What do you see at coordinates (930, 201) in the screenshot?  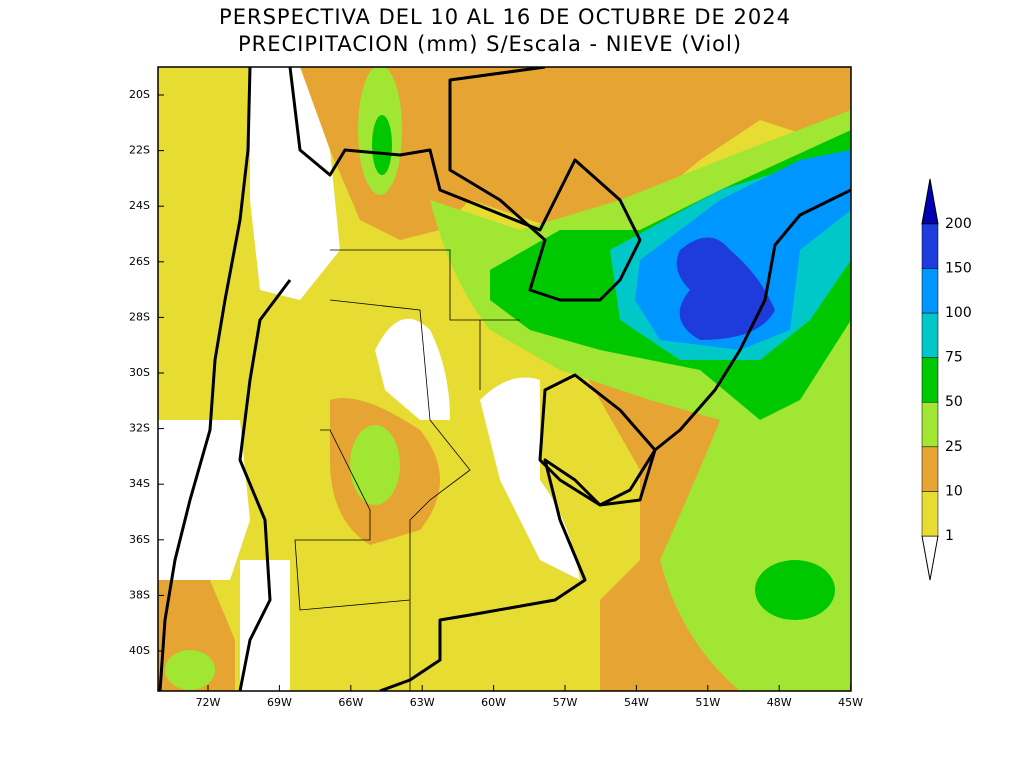 I see `legend-over` at bounding box center [930, 201].